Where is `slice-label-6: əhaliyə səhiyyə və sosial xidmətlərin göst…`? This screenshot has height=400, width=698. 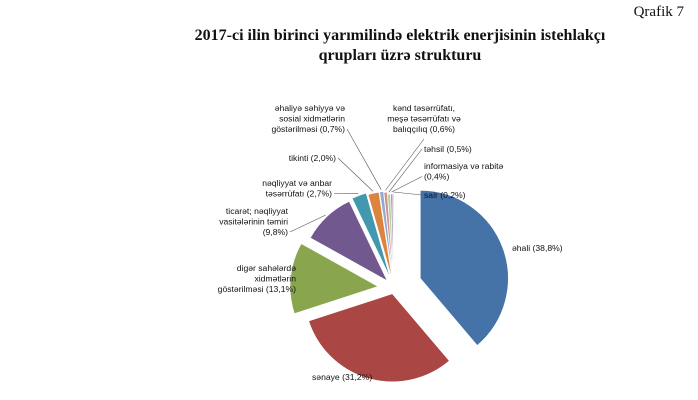 slice-label-6: əhaliyə səhiyyə və sosial xidmətlərin göst… is located at coordinates (308, 118).